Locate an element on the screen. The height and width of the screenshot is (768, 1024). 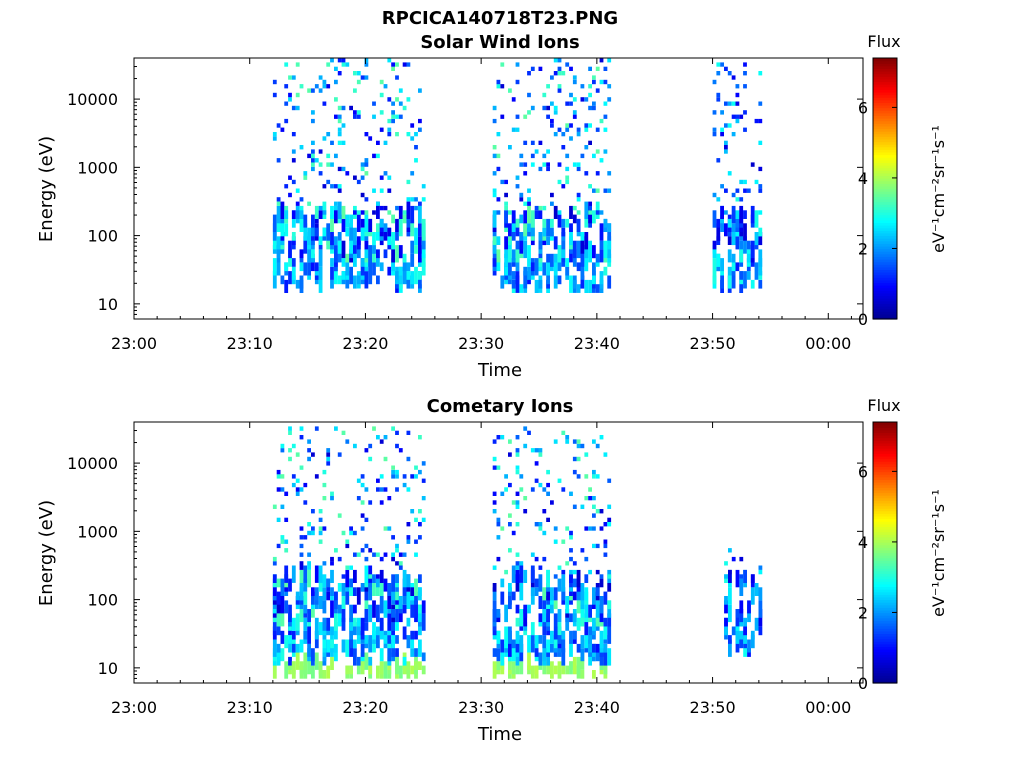
y-tick-label: 1000 is located at coordinates (97, 167).